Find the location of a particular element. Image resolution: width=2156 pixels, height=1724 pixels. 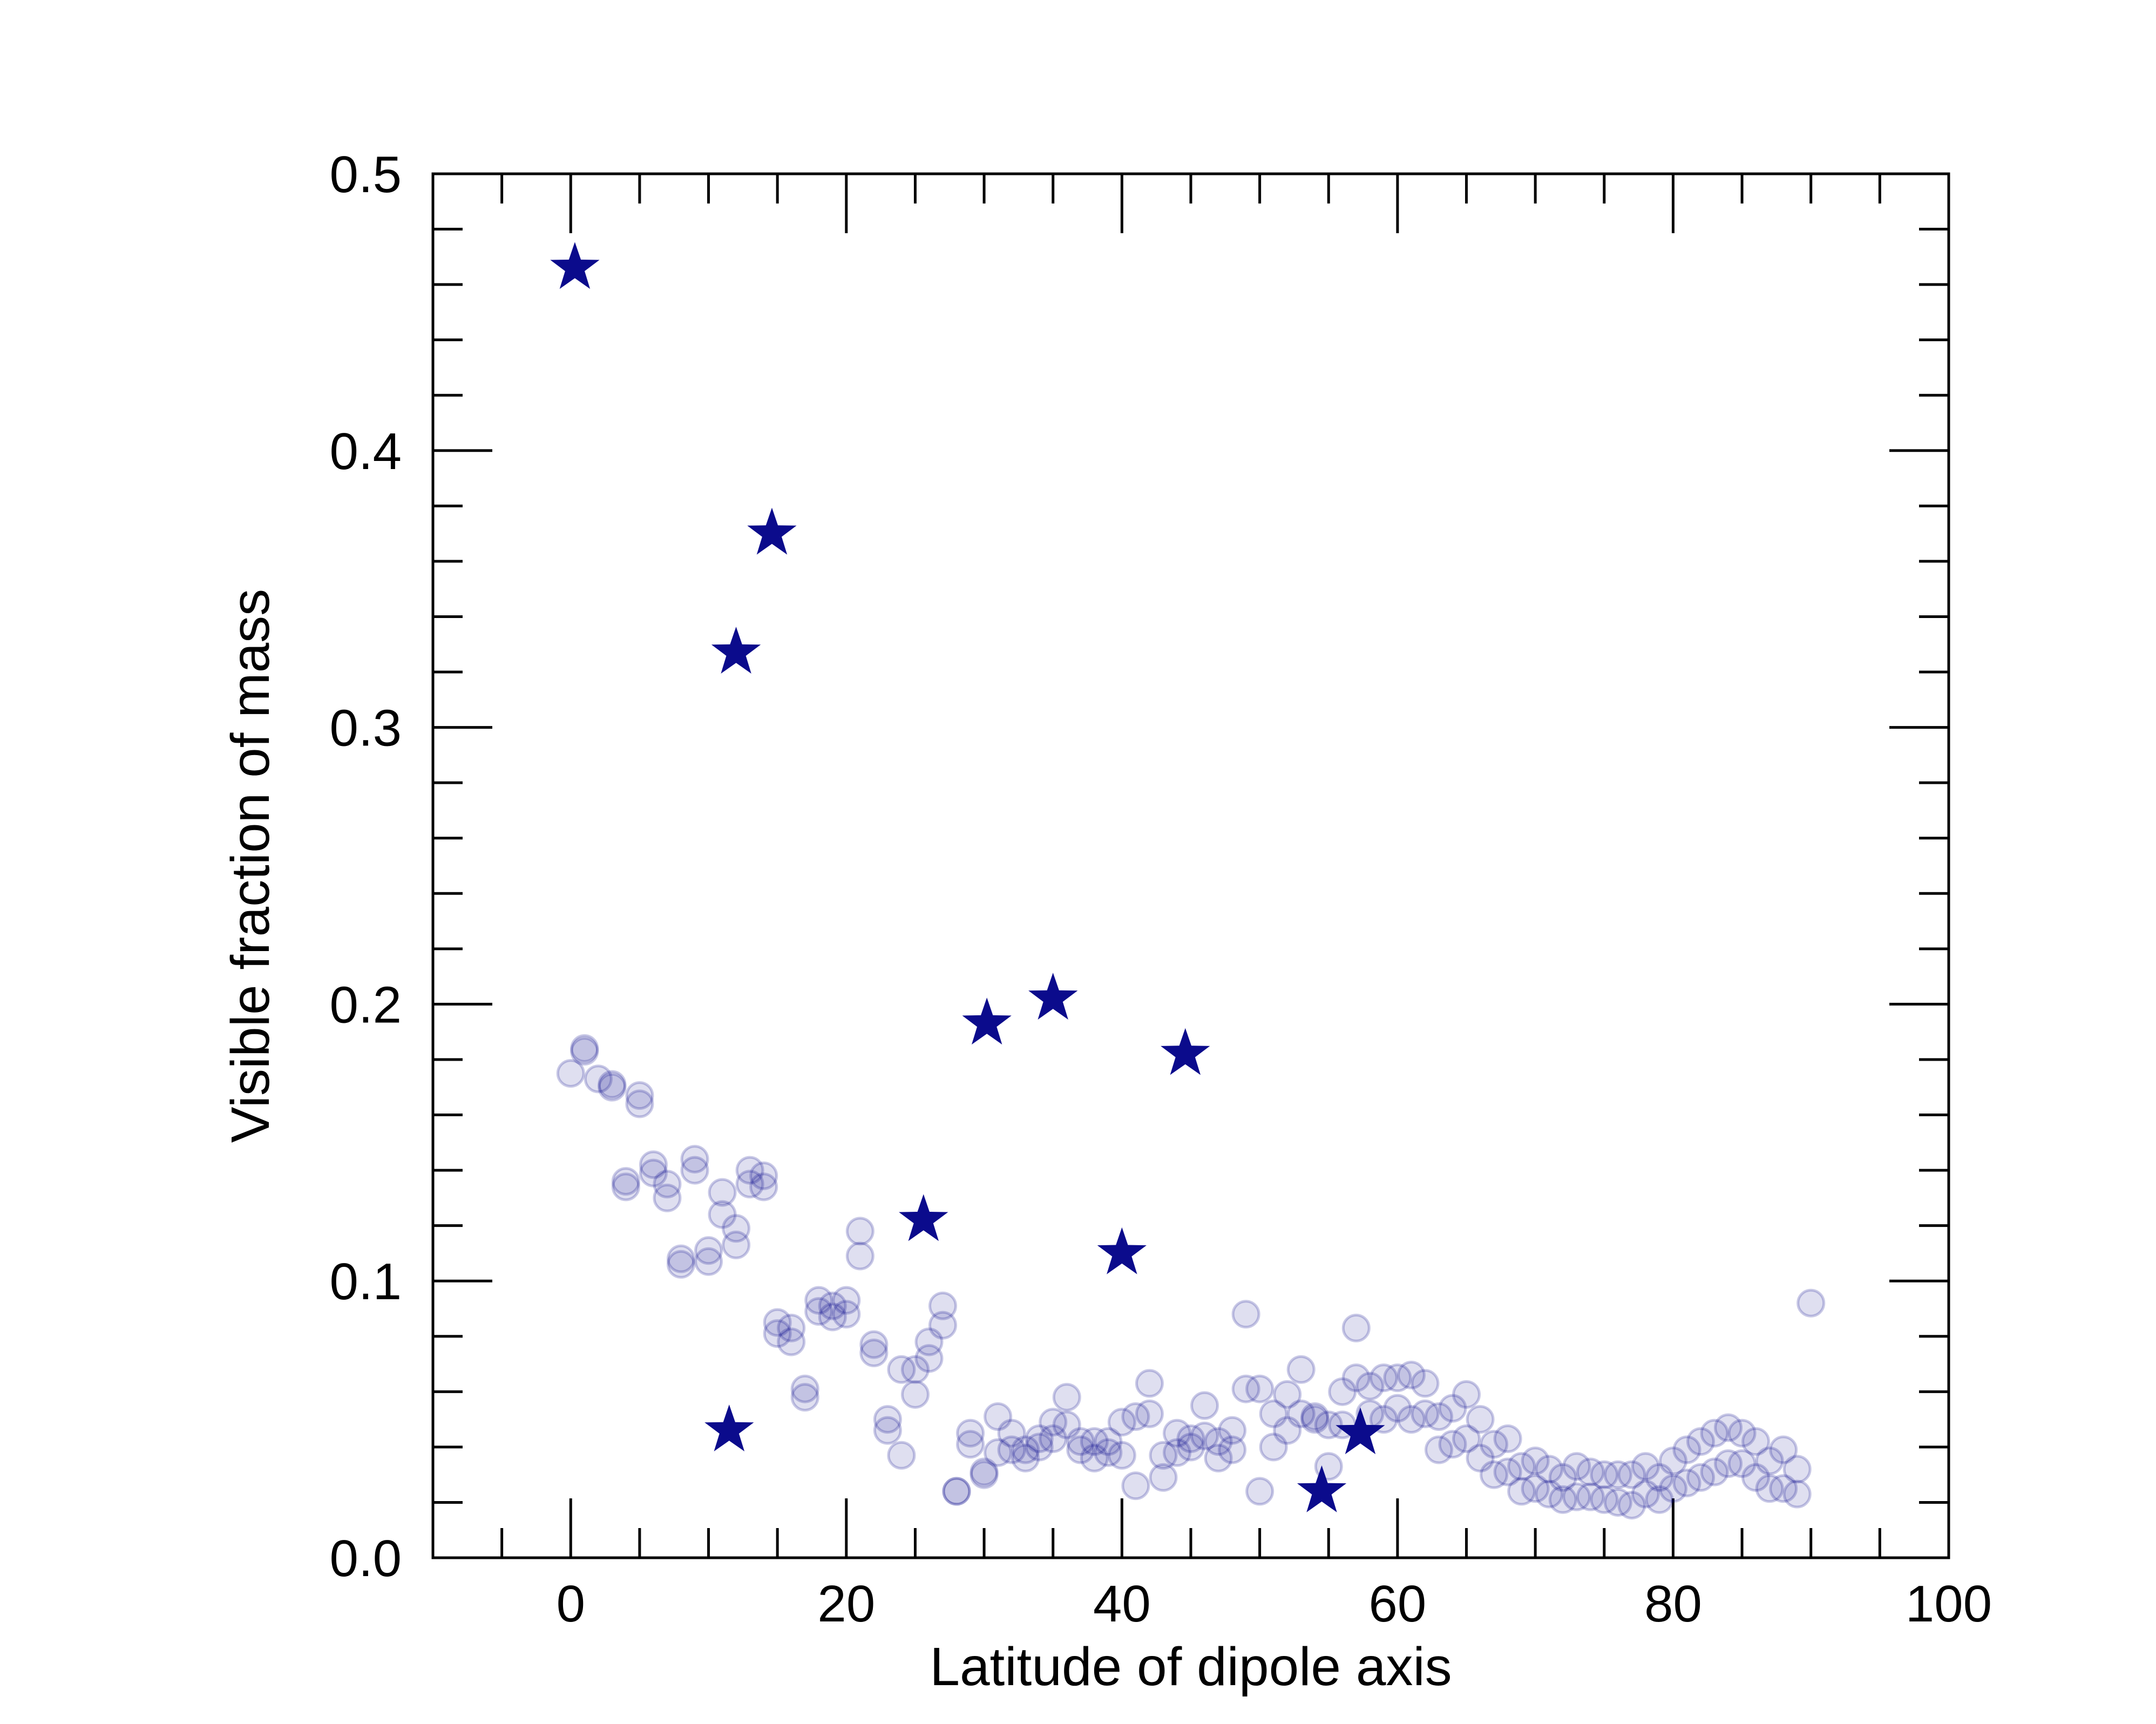

x-tick-label: 80 is located at coordinates (1673, 1604).